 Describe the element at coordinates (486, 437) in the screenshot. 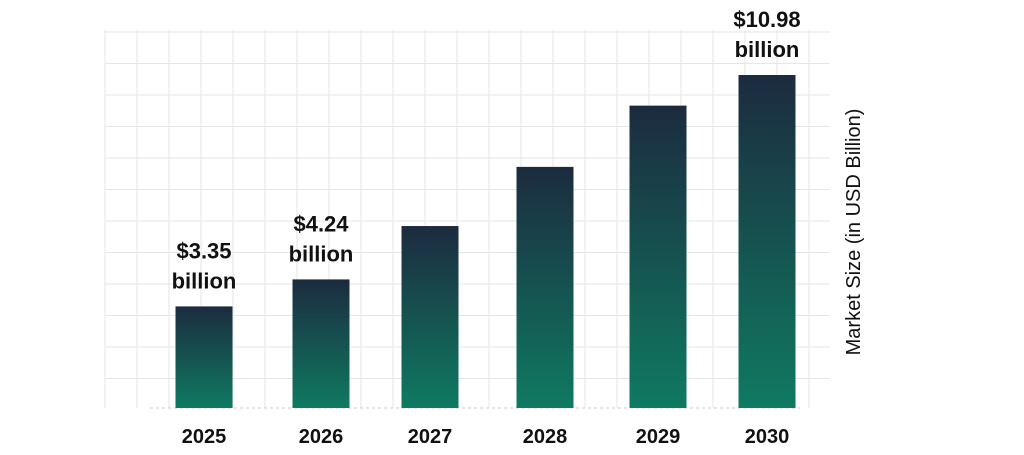

I see `x-axis-ticks: 2025 2026 2027 2028 2029 2030` at that location.